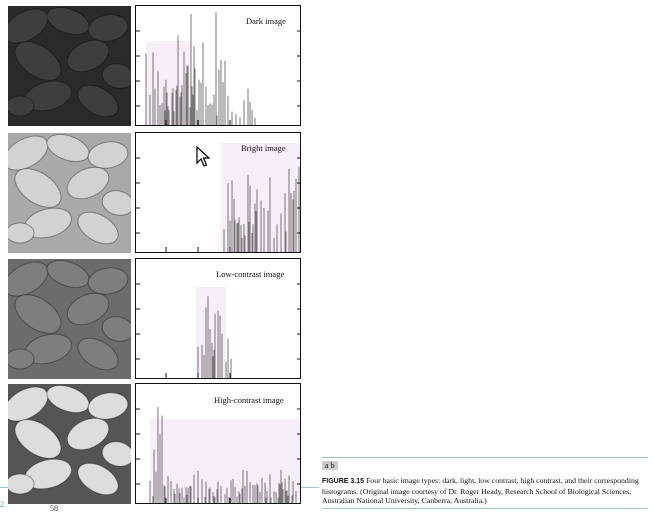  What do you see at coordinates (69, 444) in the screenshot?
I see `high-contrast-image` at bounding box center [69, 444].